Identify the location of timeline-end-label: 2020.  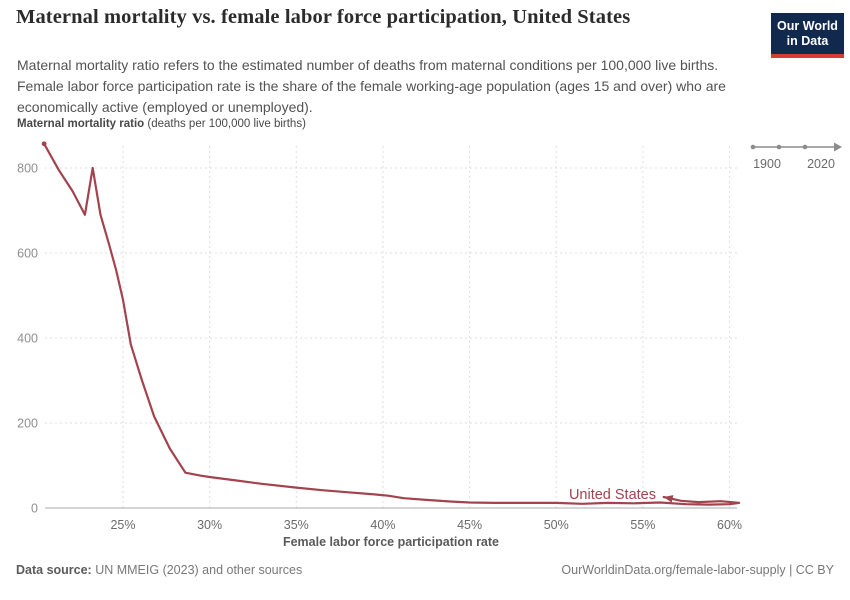
(821, 164).